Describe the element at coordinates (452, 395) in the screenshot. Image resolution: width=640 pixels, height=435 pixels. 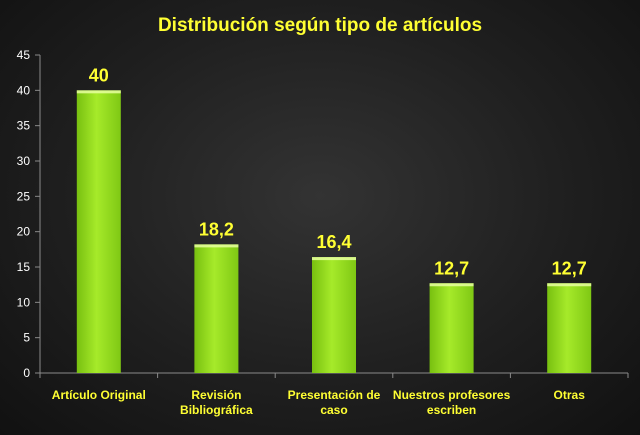
I see `category-label: Nuestros profesores` at that location.